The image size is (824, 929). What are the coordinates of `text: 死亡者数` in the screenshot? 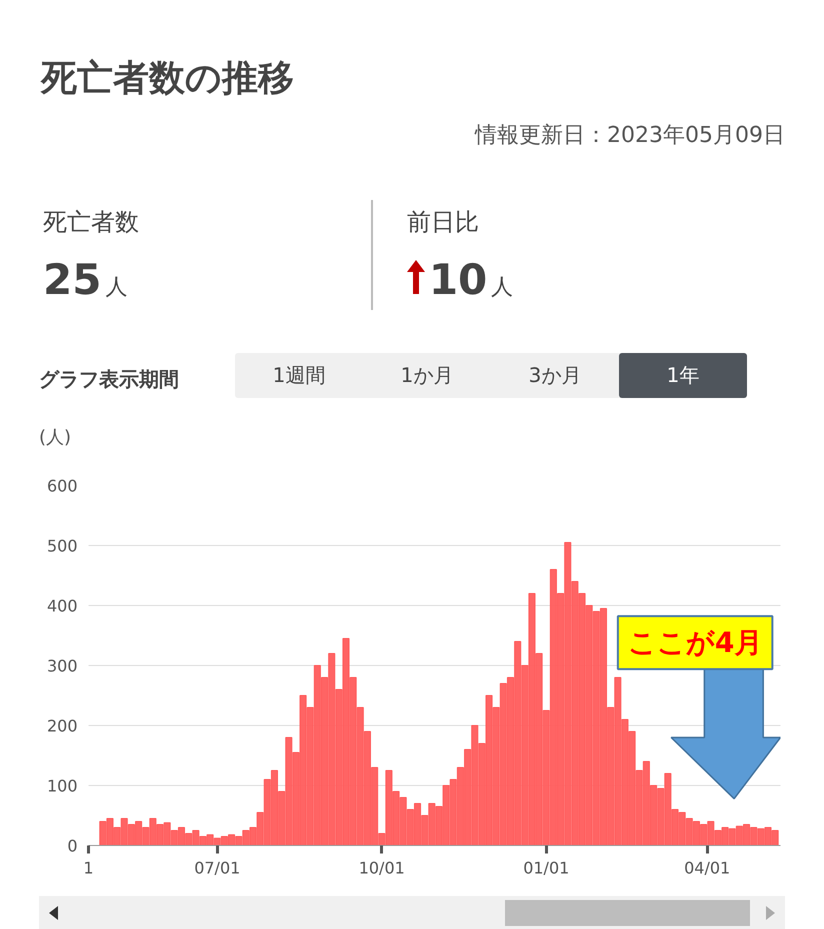 It's located at (91, 222).